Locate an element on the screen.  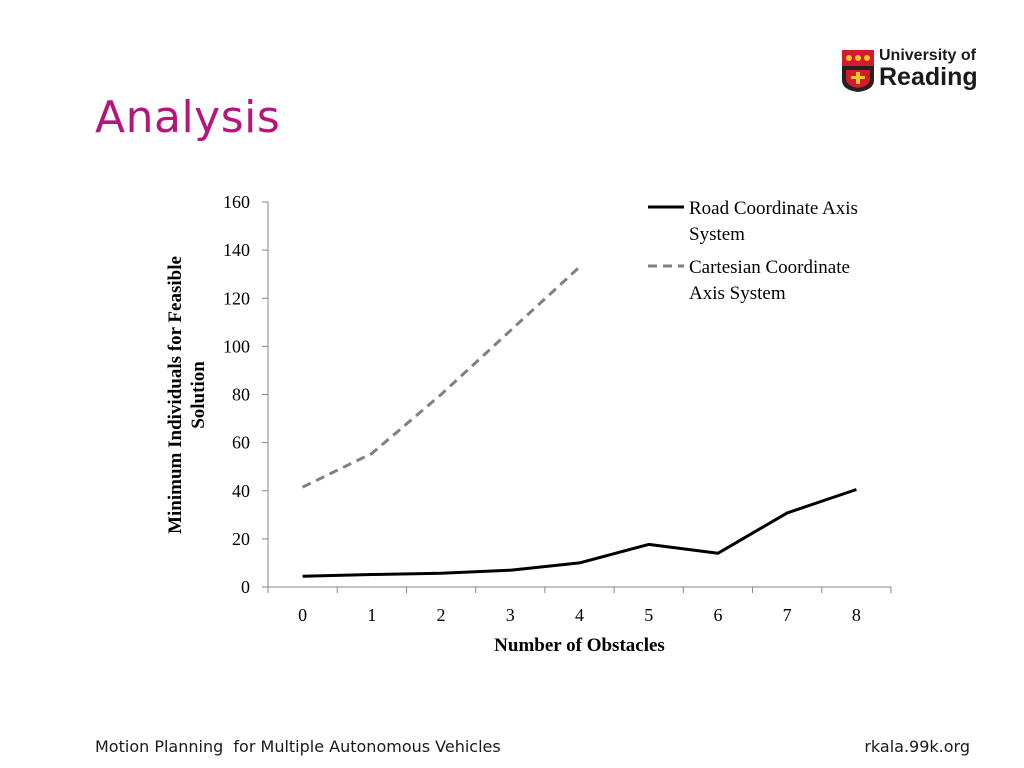
y-tick-label: 100 is located at coordinates (236, 346).